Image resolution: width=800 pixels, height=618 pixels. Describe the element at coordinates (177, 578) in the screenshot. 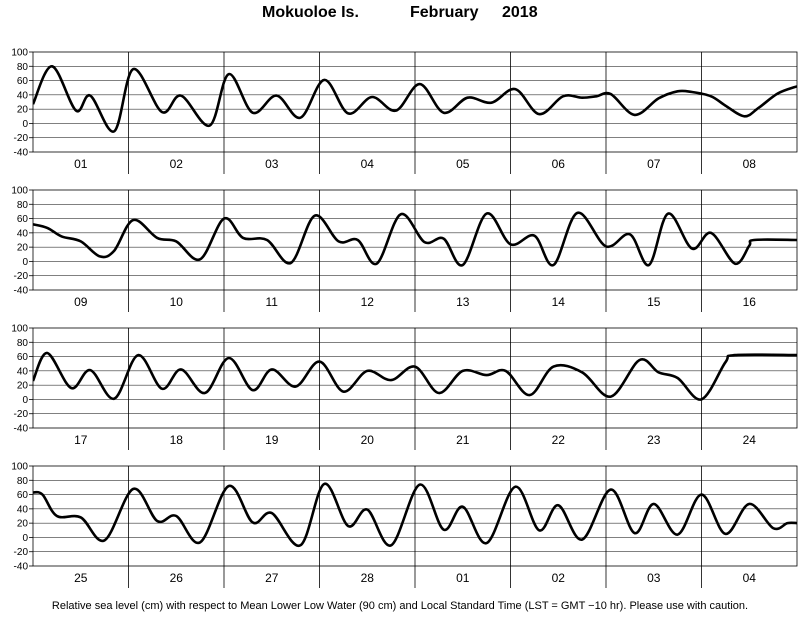

I see `day-label: 26` at that location.